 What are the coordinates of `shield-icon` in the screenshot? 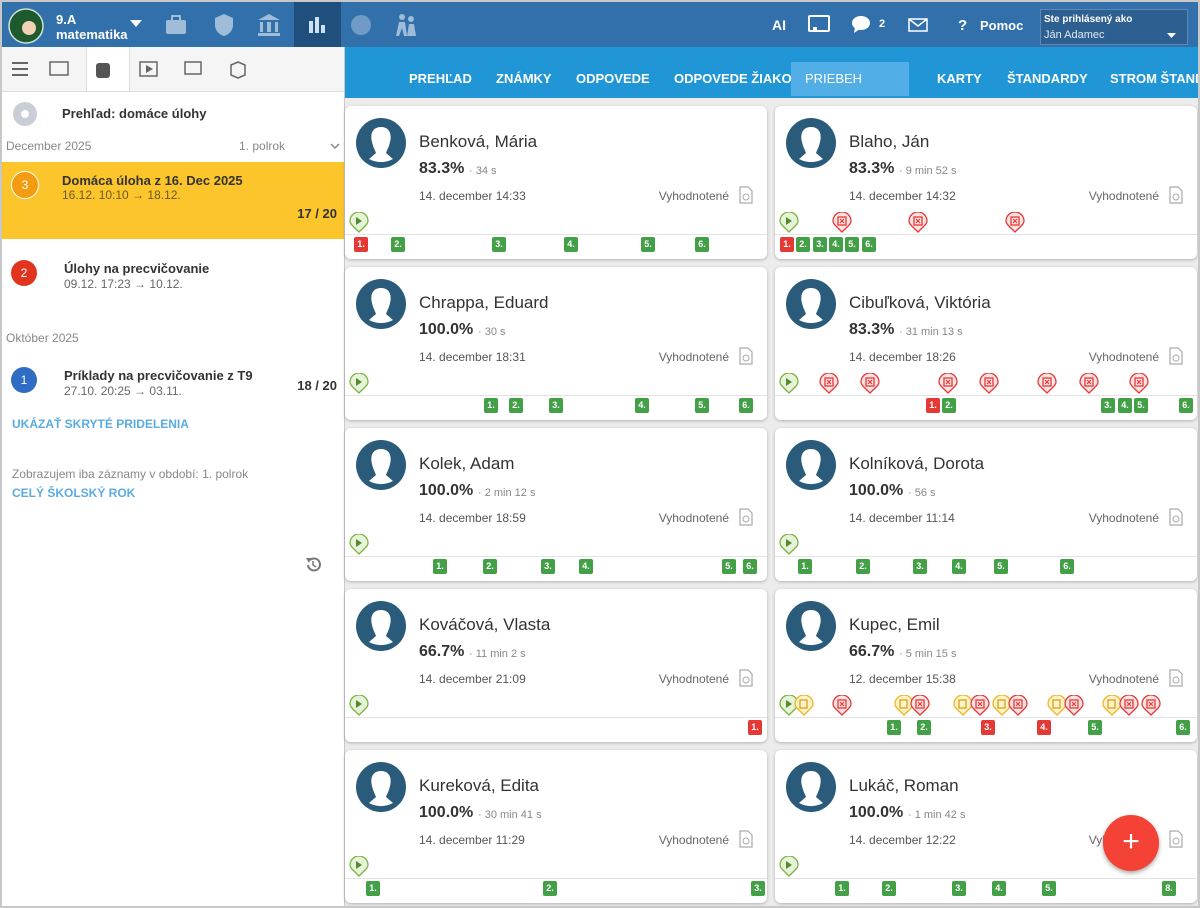 It's located at (224, 25).